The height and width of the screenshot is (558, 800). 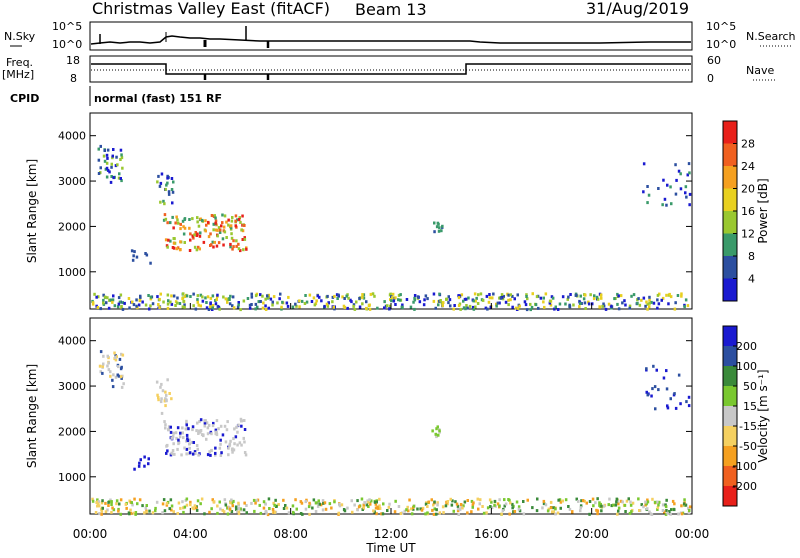 What do you see at coordinates (763, 415) in the screenshot?
I see `velocity-colorbar-label: Velocity [m s⁻¹]` at bounding box center [763, 415].